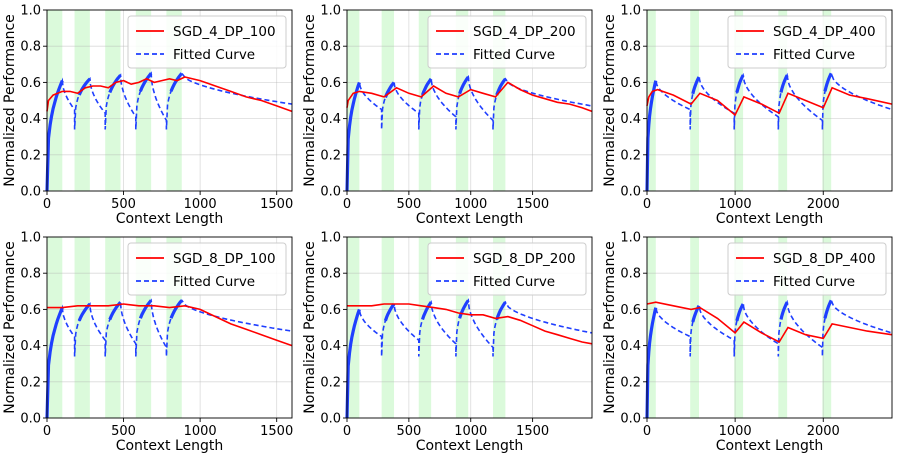  What do you see at coordinates (524, 259) in the screenshot?
I see `legend-label-measured: SGD_8_DP_200` at bounding box center [524, 259].